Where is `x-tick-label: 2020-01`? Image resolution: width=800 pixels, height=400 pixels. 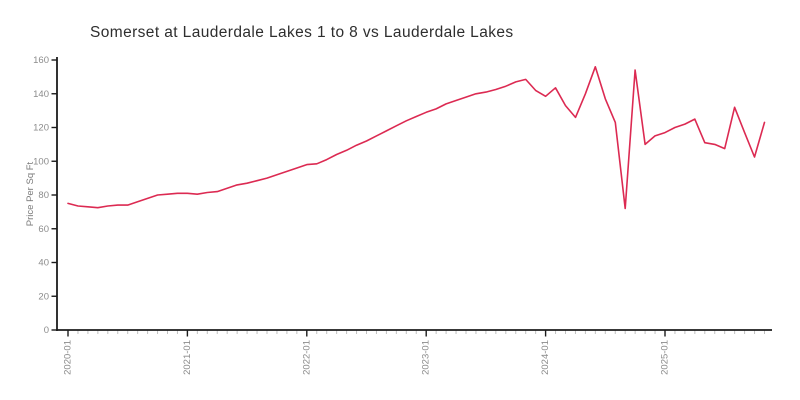 x-tick-label: 2020-01 is located at coordinates (68, 357).